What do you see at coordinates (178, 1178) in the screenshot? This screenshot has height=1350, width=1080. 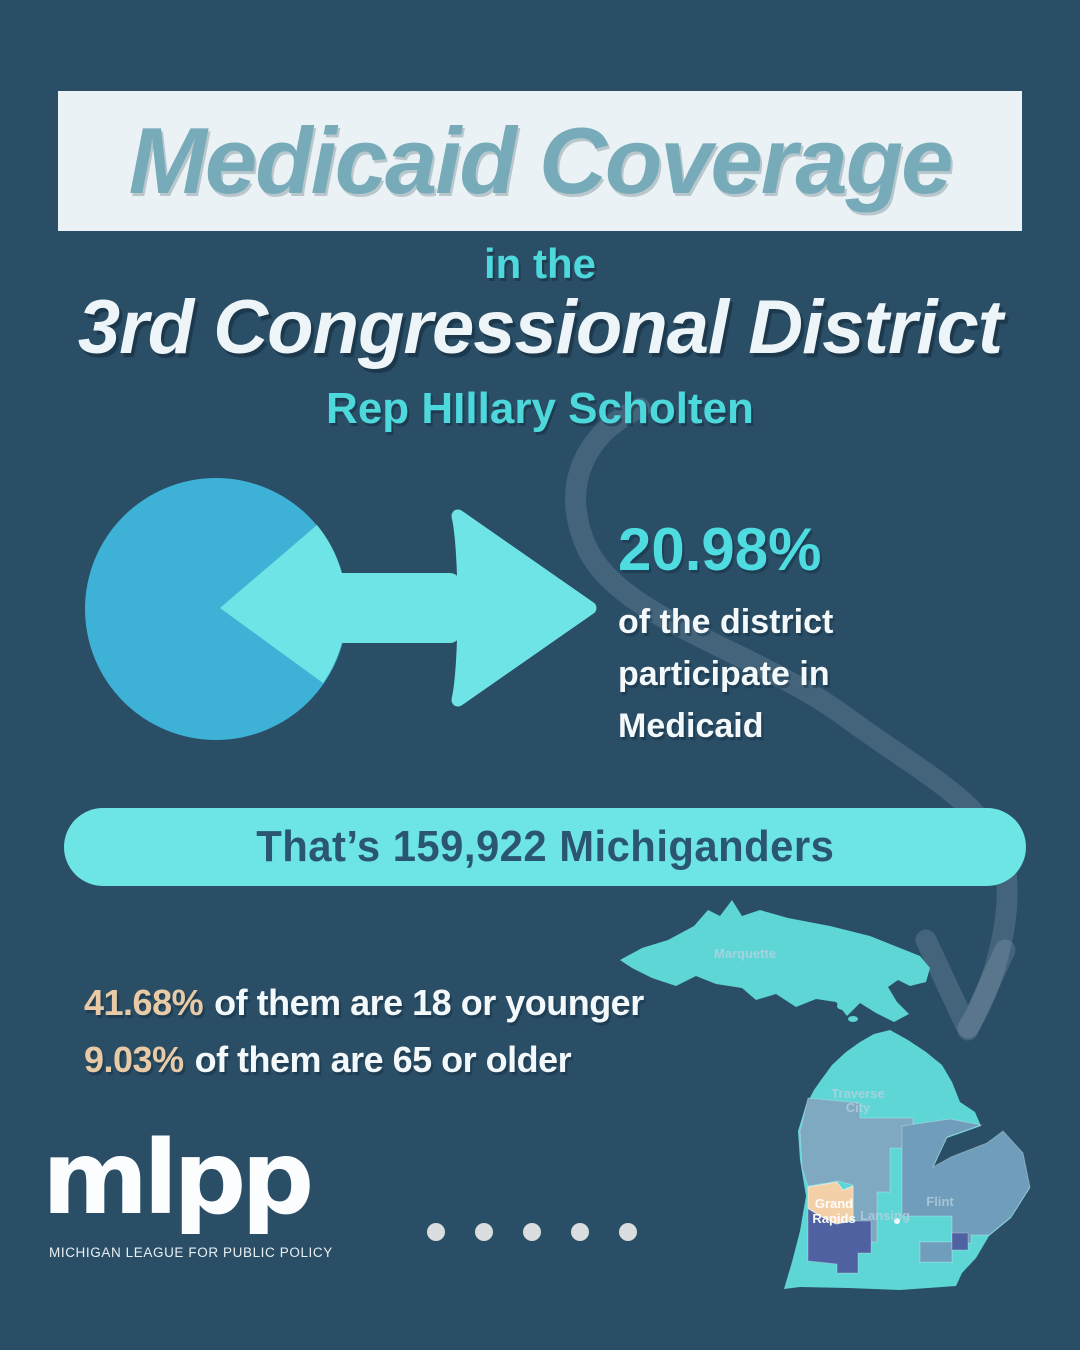 I see `mlpp-wordmark: mlpp` at bounding box center [178, 1178].